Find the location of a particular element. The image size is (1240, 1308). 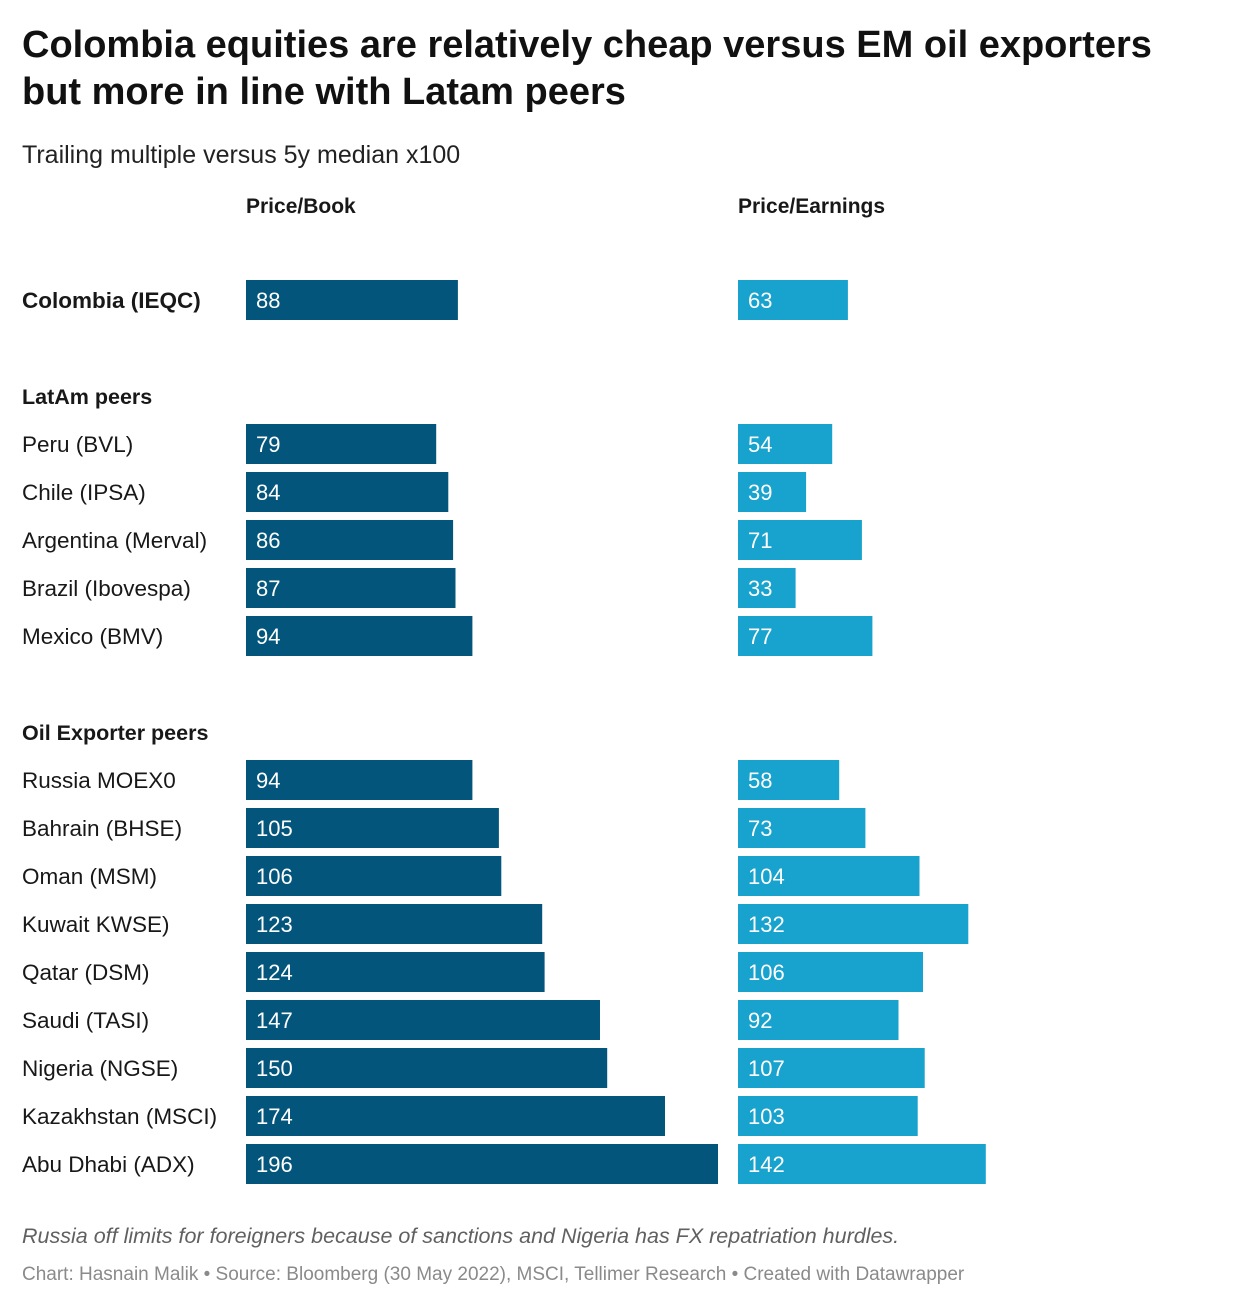

category-label: Qatar (DSM) is located at coordinates (86, 972).